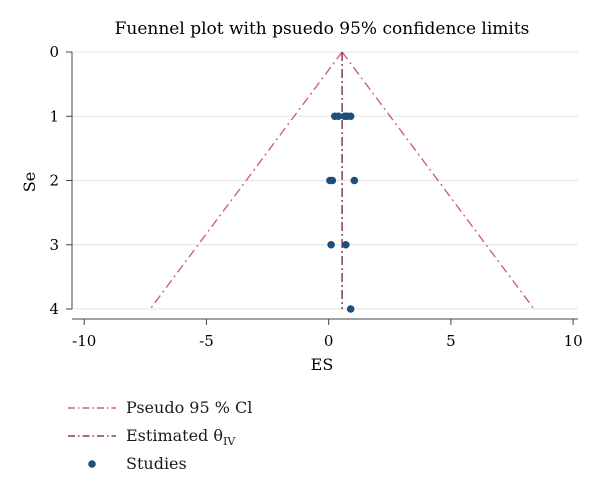 This screenshot has height=484, width=600. I want to click on y-tick-label-0: 0, so click(54, 52).